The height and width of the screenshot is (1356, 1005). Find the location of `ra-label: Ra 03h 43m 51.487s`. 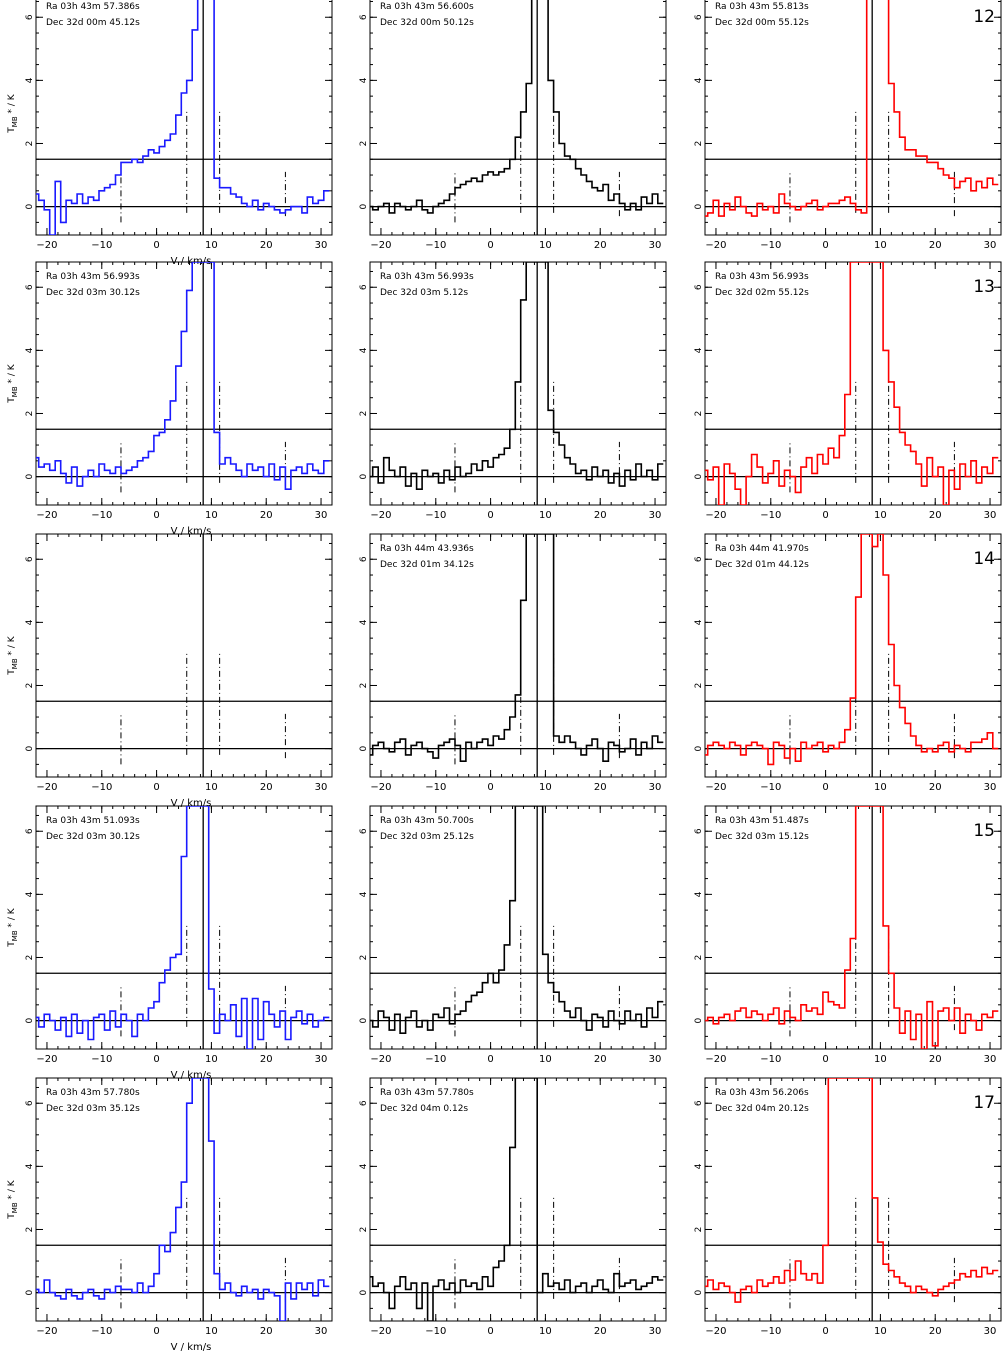

ra-label: Ra 03h 43m 51.487s is located at coordinates (762, 821).